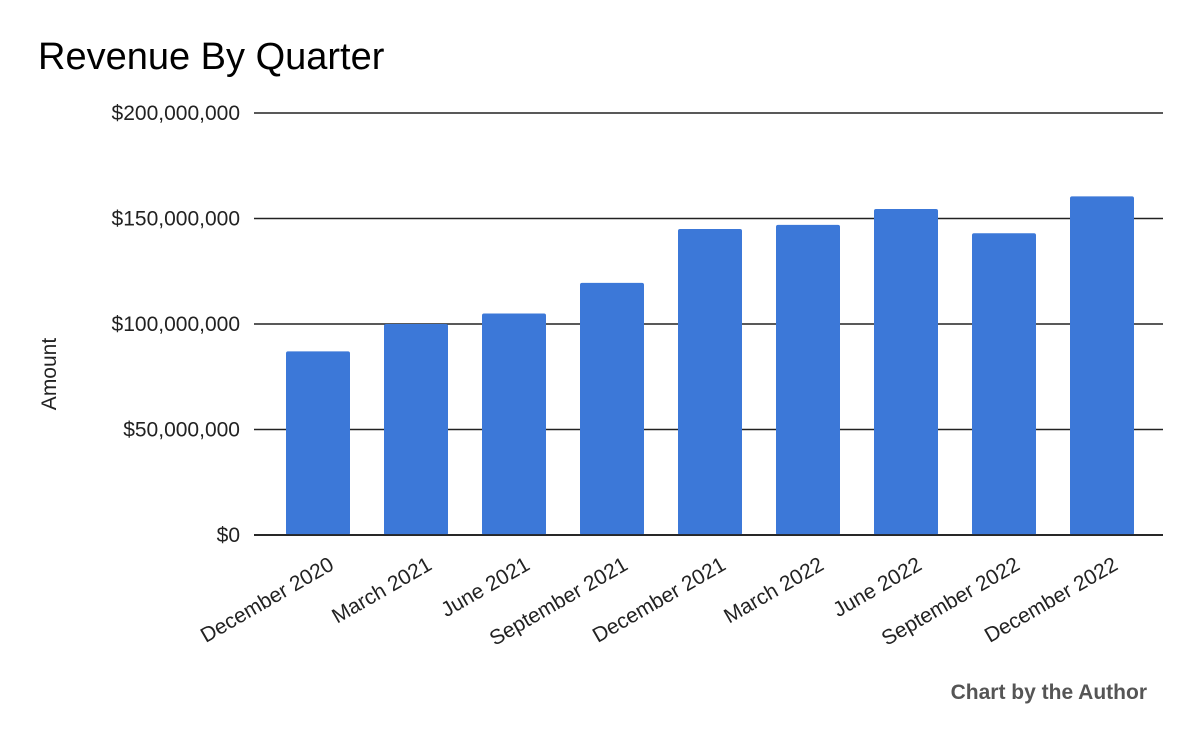  I want to click on y-tick-label: $50,000,000, so click(181, 430).